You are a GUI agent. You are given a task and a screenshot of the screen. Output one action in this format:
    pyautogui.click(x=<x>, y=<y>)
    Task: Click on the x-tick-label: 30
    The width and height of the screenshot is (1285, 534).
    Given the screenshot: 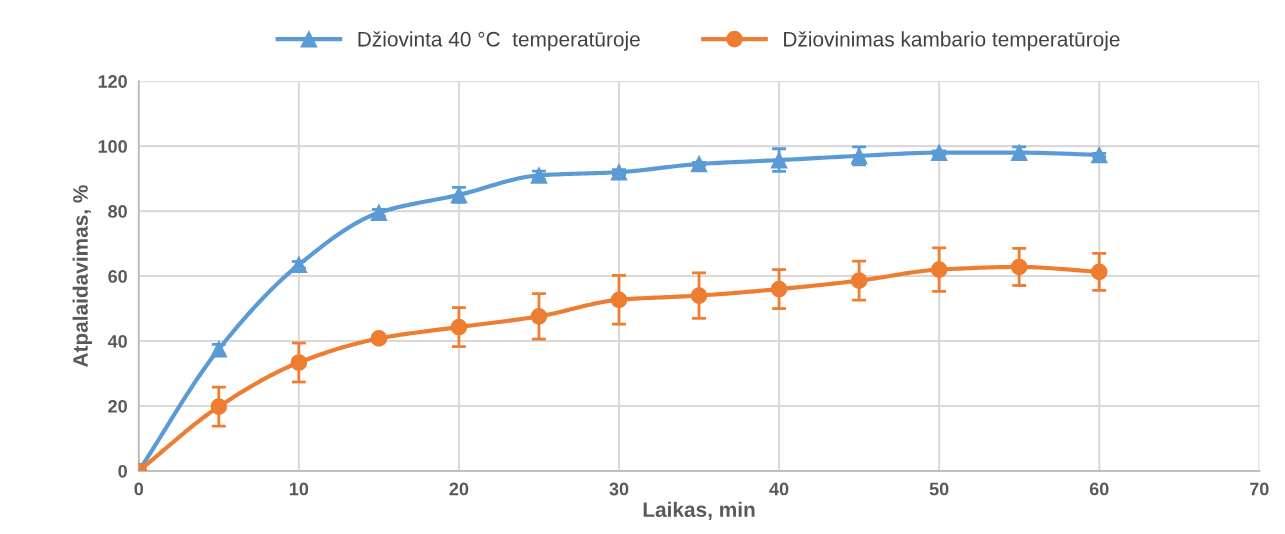 What is the action you would take?
    pyautogui.click(x=619, y=489)
    